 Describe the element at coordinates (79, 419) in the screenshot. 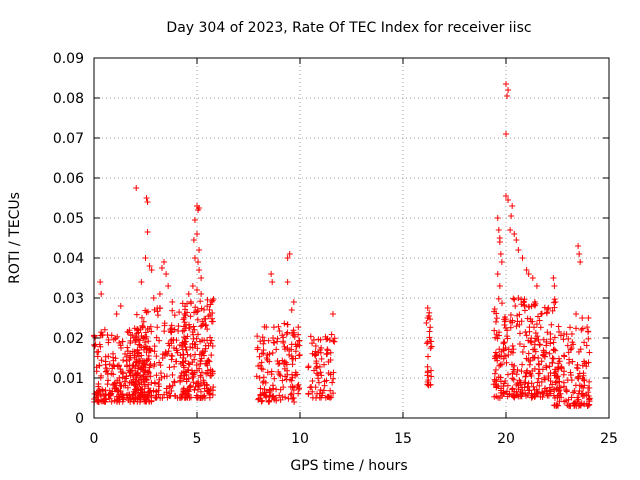

I see `y-tick-label: 0` at that location.